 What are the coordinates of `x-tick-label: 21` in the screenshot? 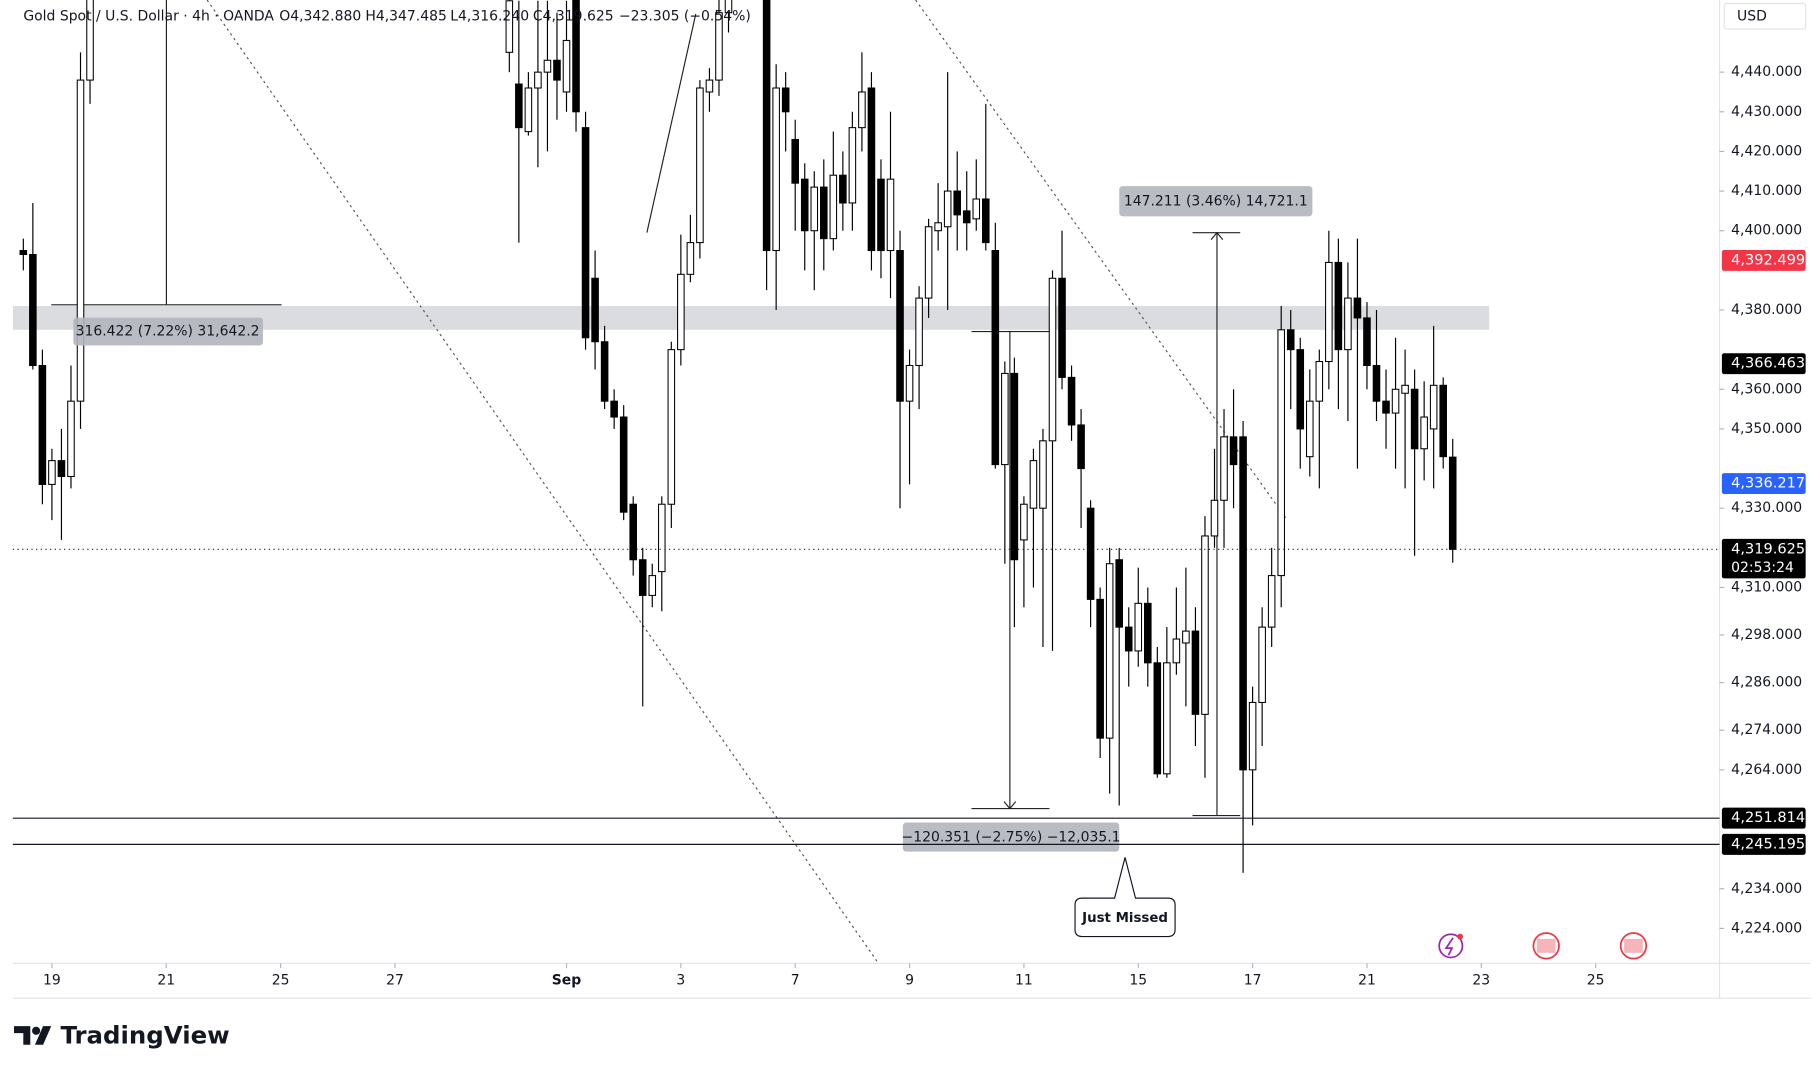 It's located at (1367, 981).